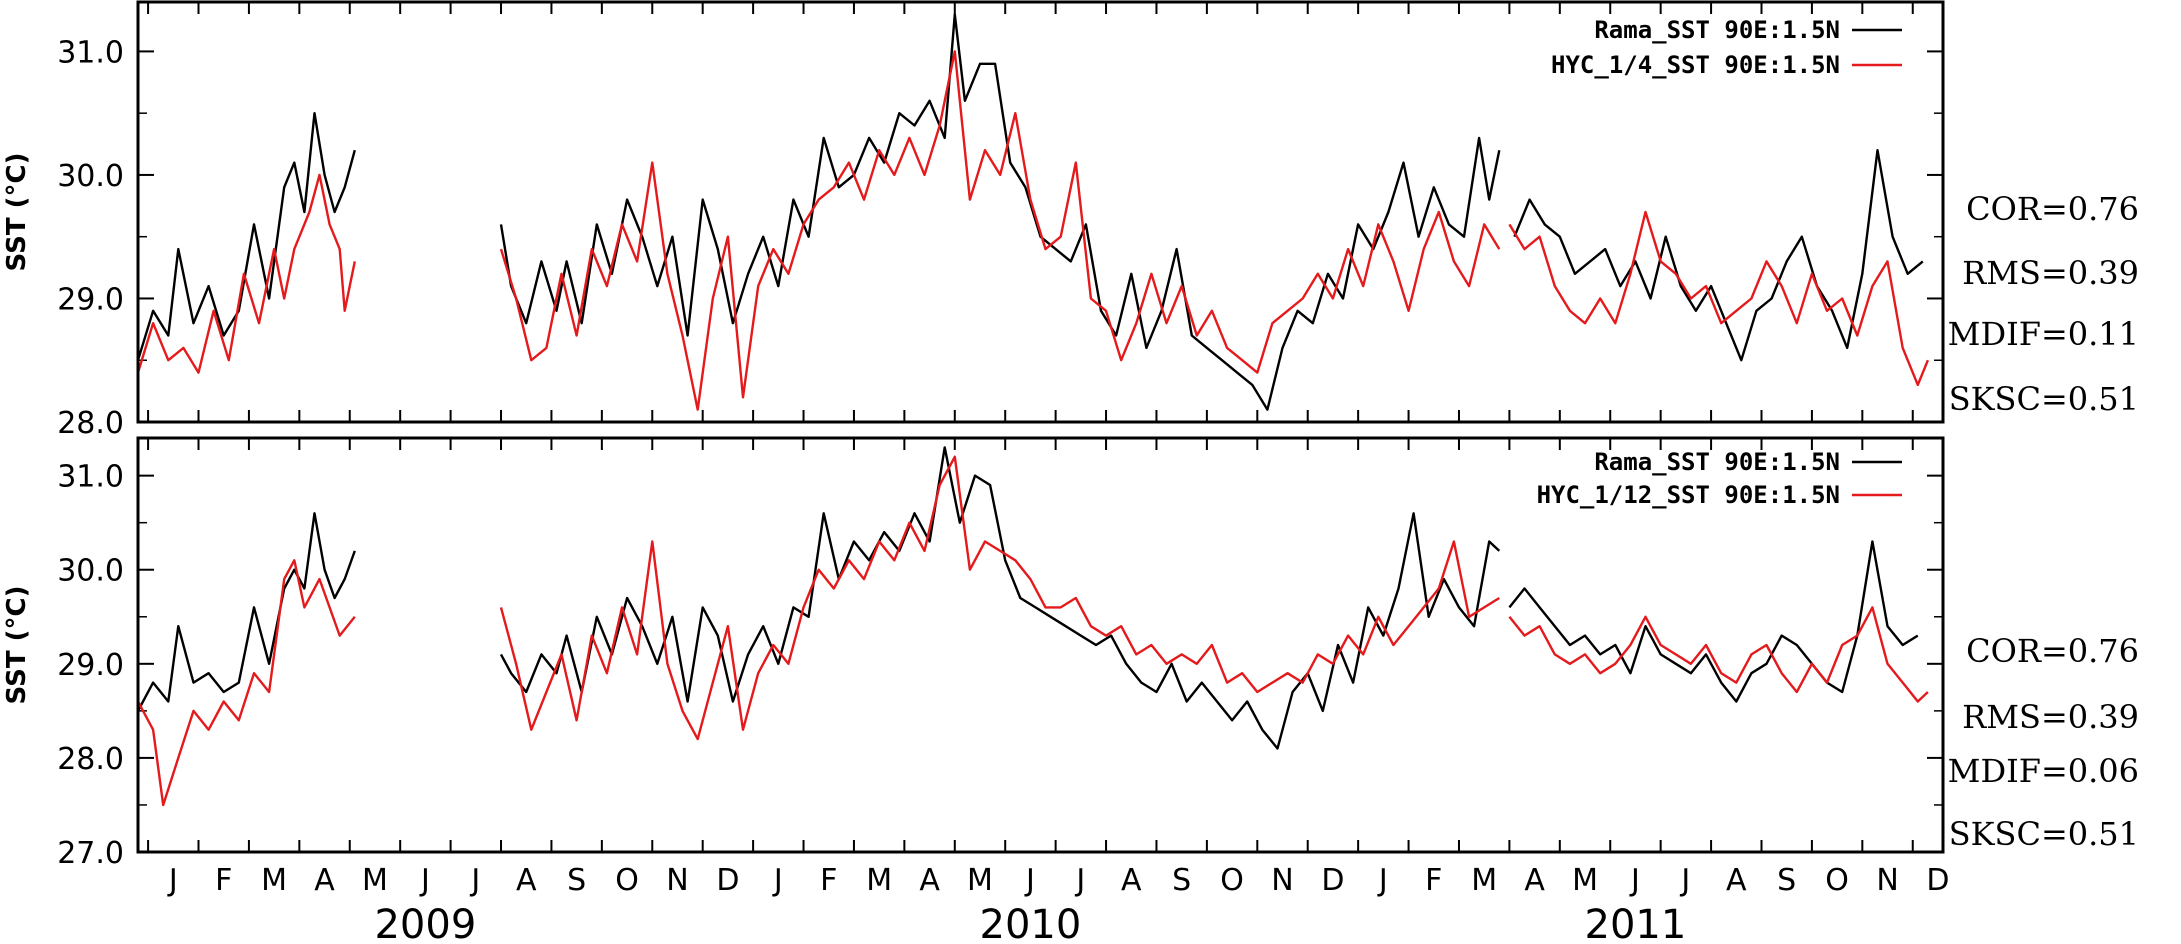 This screenshot has height=944, width=2181. Describe the element at coordinates (2043, 334) in the screenshot. I see `stat-mdif: MDIF=0.11` at that location.